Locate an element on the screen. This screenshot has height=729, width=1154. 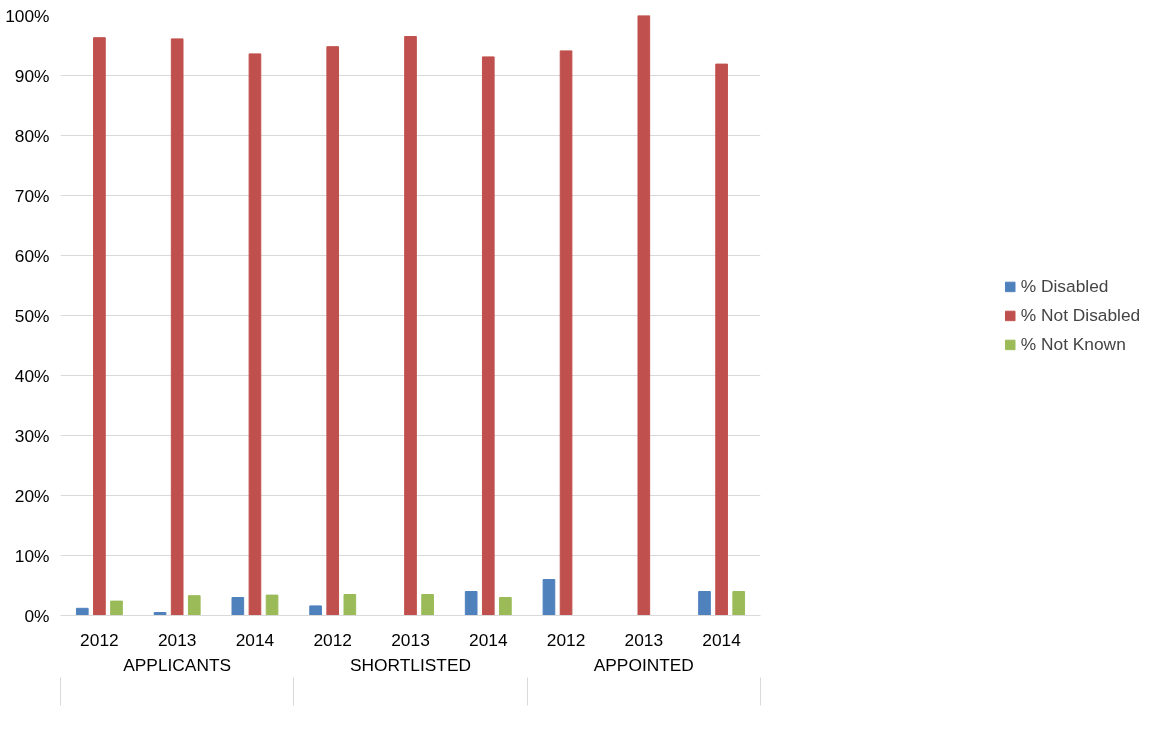
y-tick-label: 10% is located at coordinates (32, 555).